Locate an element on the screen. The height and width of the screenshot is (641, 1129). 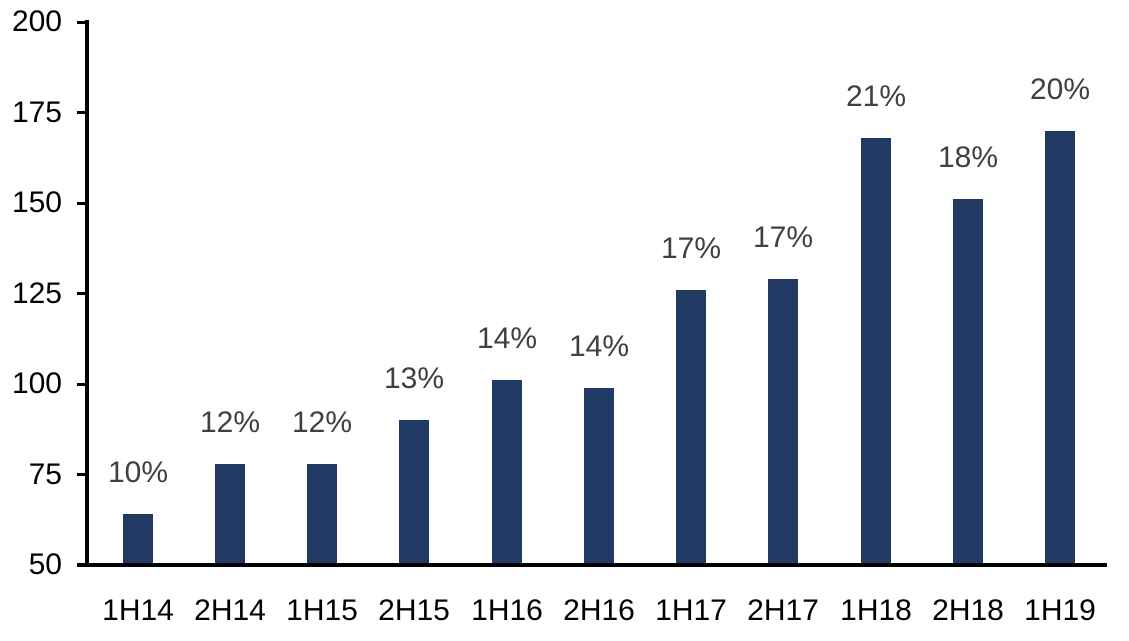
bar-value-label-1h17: 17% is located at coordinates (691, 248).